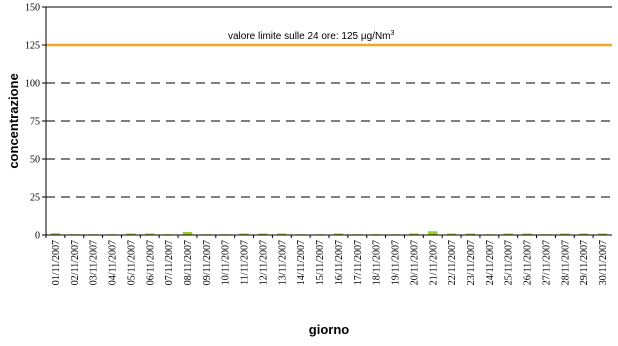 Image resolution: width=618 pixels, height=346 pixels. Describe the element at coordinates (393, 33) in the screenshot. I see `limit-label-superscript: 3` at that location.